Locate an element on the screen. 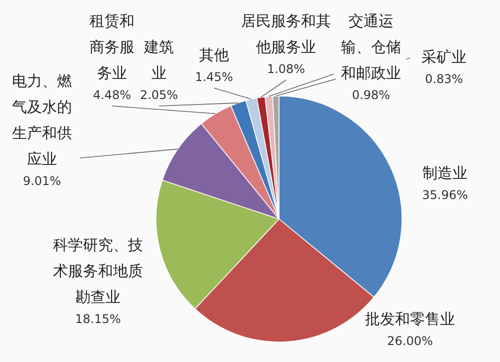  slice-label: 居民服务和其他服务业 is located at coordinates (286, 34).